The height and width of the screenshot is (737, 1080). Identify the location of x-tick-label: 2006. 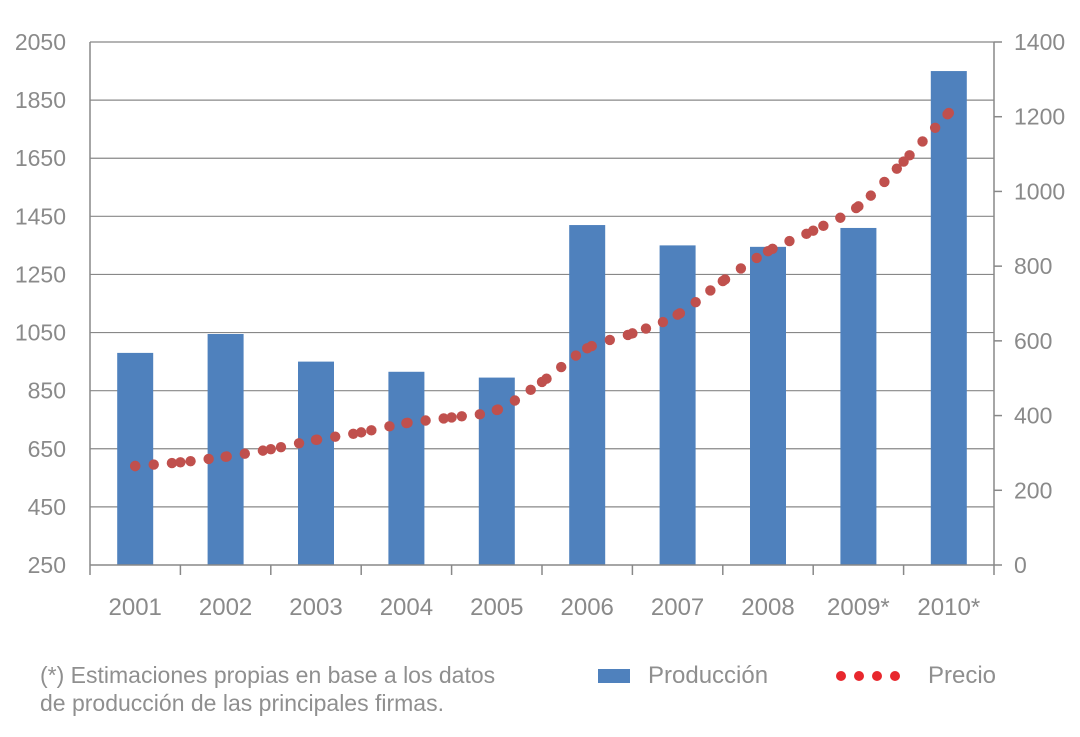
(587, 607).